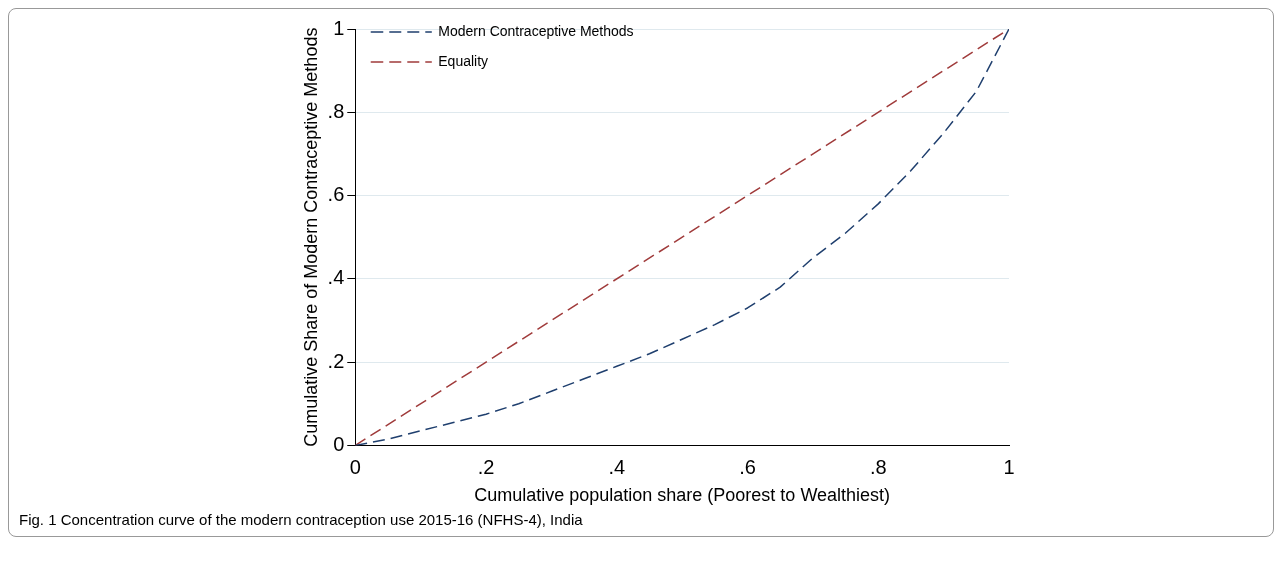 This screenshot has width=1282, height=563. What do you see at coordinates (301, 520) in the screenshot?
I see `caption: Fig. 1 Concentration curve of the modern contraception use 2015-16 (NFHS-4), India` at bounding box center [301, 520].